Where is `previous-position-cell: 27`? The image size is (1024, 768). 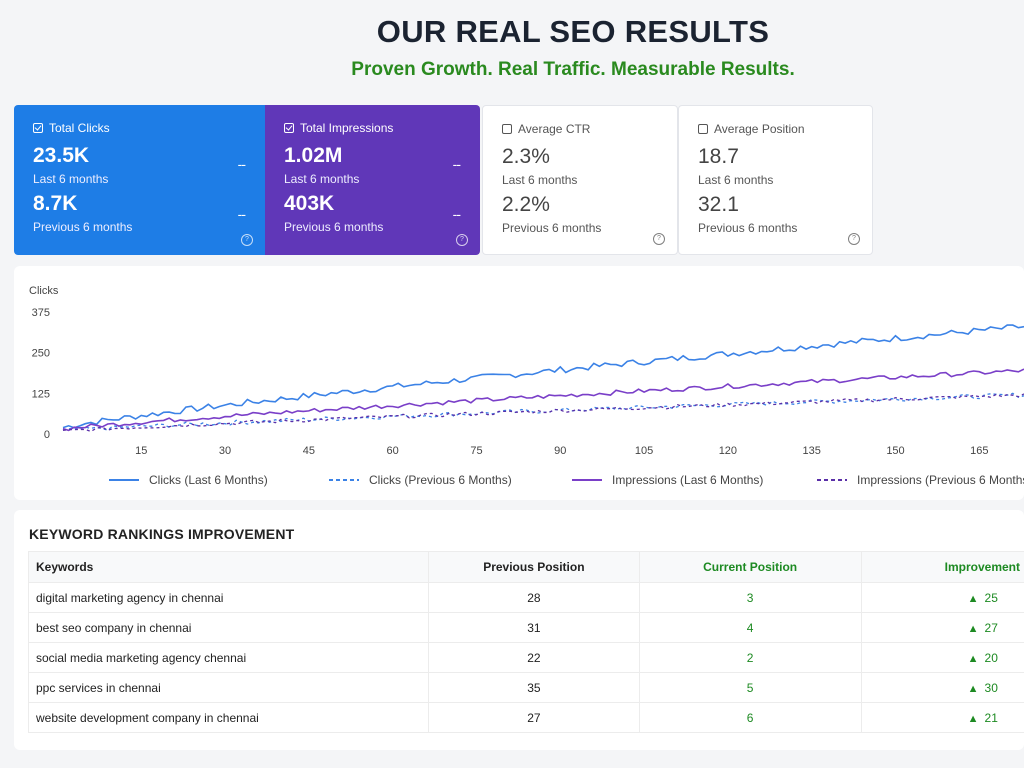 previous-position-cell: 27 is located at coordinates (534, 717).